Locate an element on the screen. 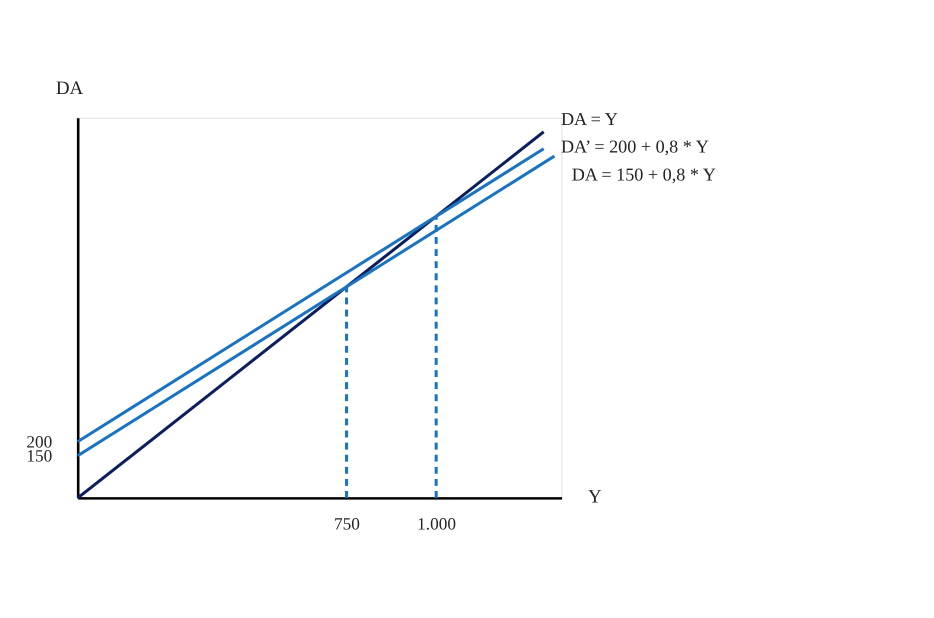 This screenshot has width=934, height=618. y-tick-label: 200 is located at coordinates (39, 442).